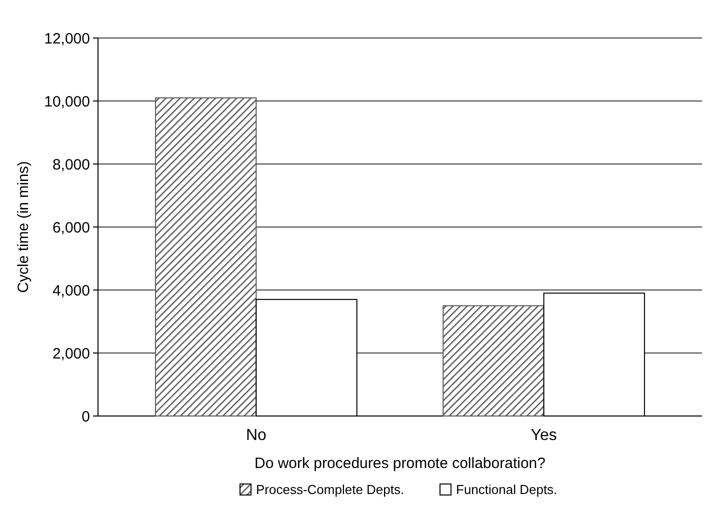 This screenshot has width=724, height=508. I want to click on legend-label: Process-Complete Depts., so click(330, 489).